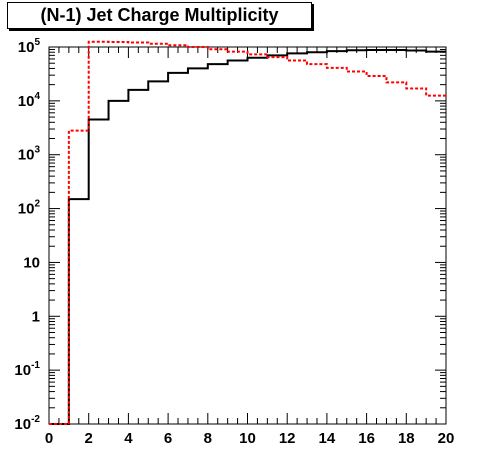  I want to click on chart-title: (N-1) Jet Charge Multiplicity, so click(159, 15).